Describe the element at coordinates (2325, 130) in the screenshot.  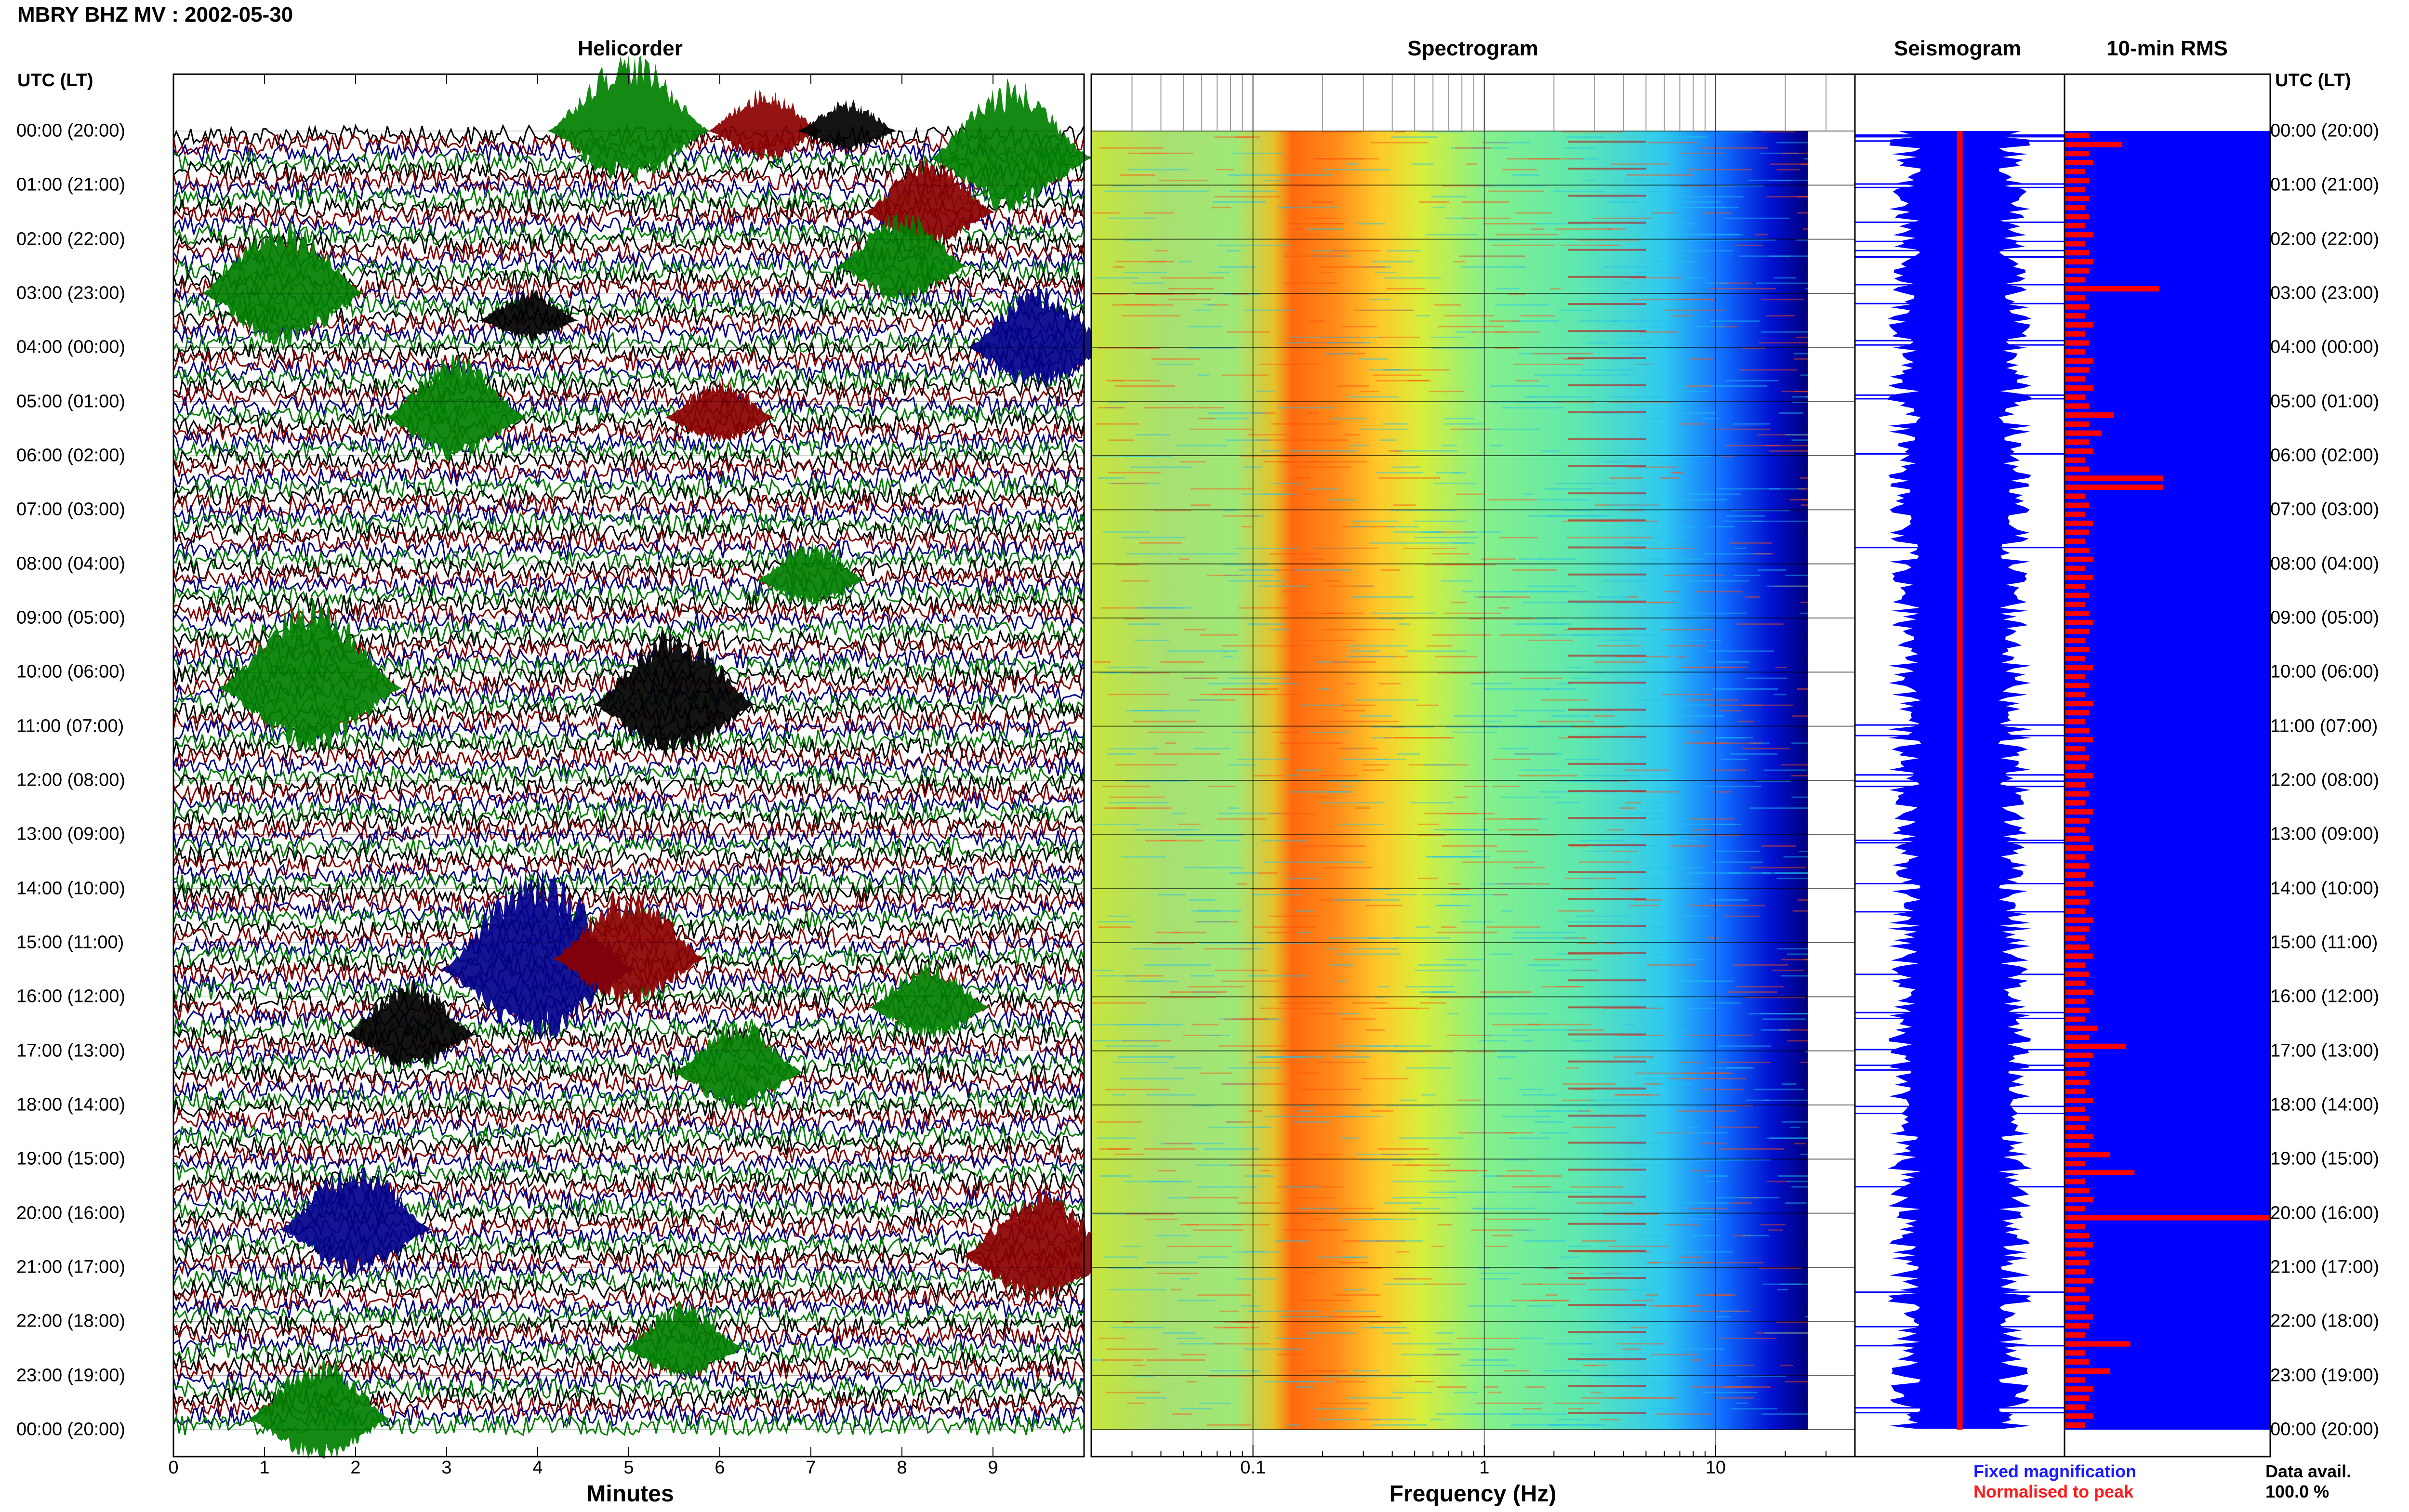
I see `hour-label-right-0: 00:00 (20:00)` at that location.